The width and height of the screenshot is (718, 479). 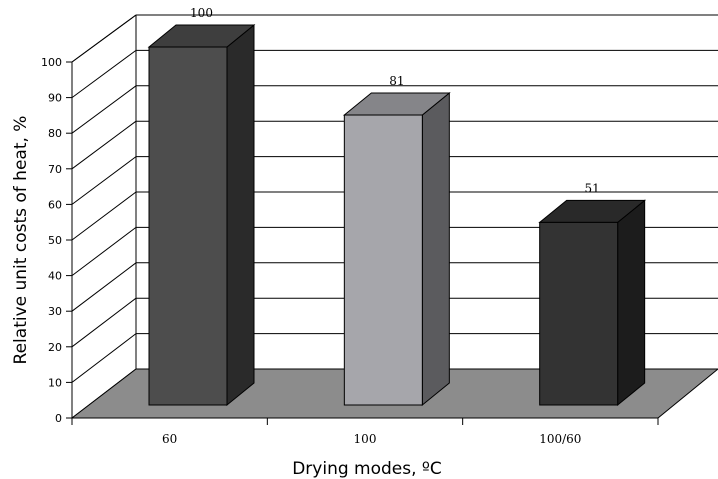 I want to click on x-tick-label: 100, so click(x=365, y=439).